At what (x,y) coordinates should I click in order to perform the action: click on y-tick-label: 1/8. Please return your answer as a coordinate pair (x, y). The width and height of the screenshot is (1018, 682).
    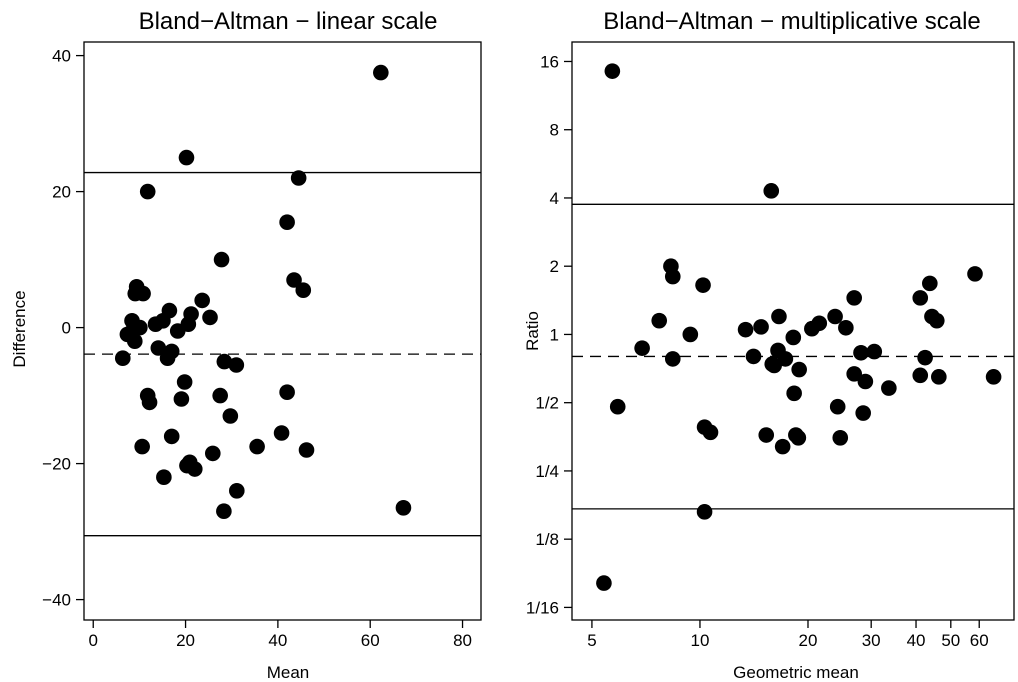
    Looking at the image, I should click on (547, 539).